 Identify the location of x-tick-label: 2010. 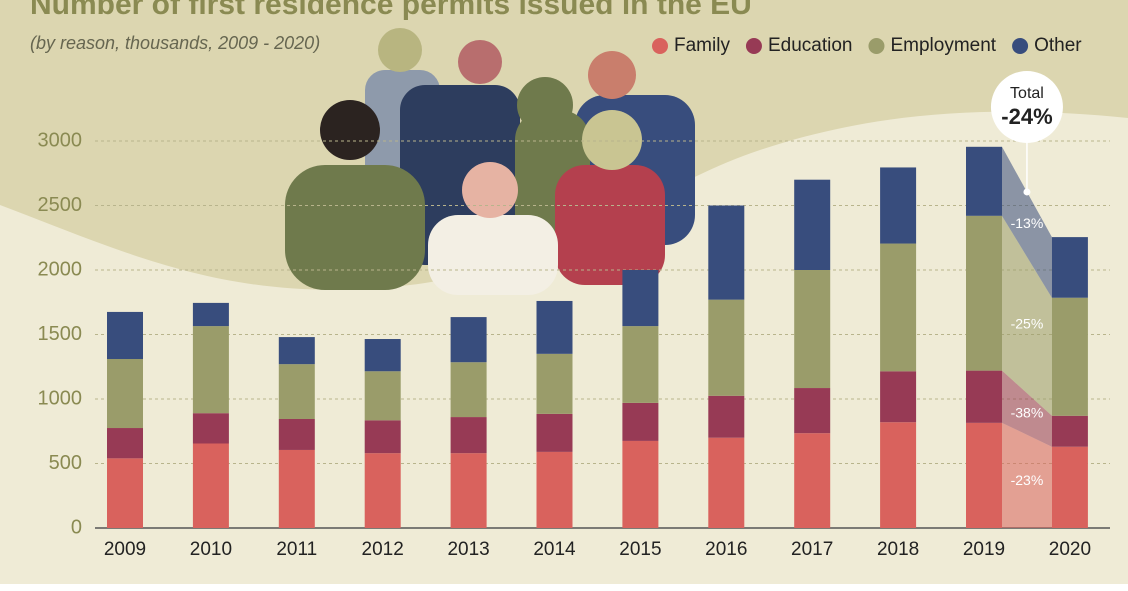
(211, 549).